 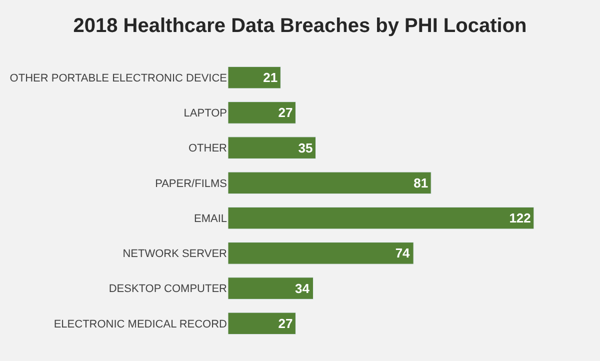 What do you see at coordinates (168, 289) in the screenshot?
I see `y-tick-label: DESKTOP COMPUTER` at bounding box center [168, 289].